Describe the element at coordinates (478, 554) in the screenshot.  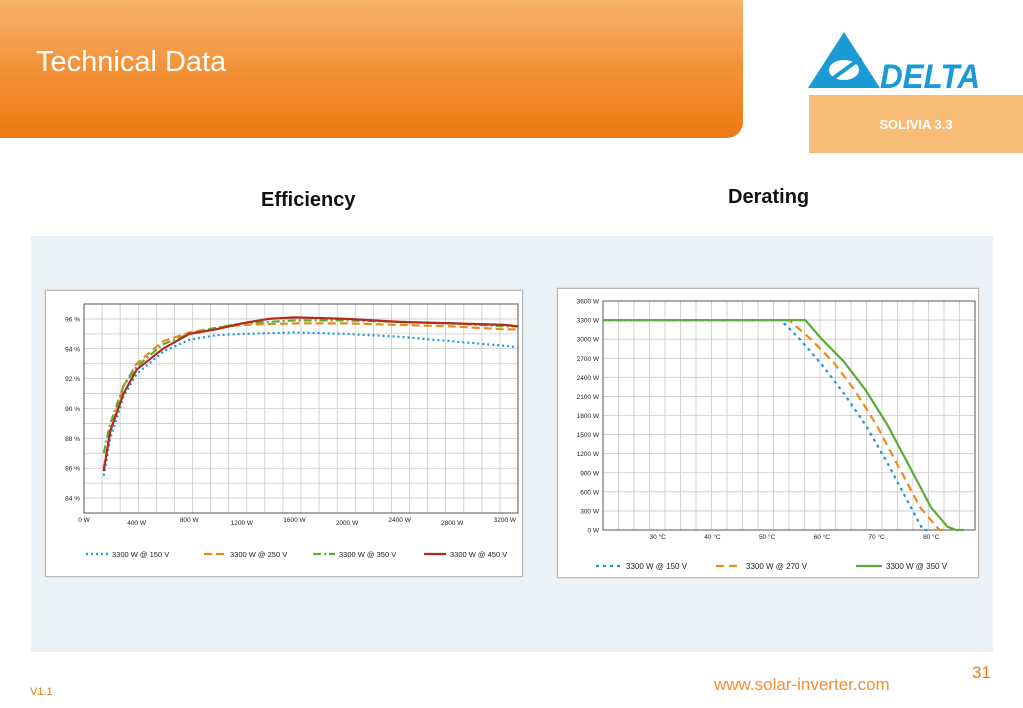
I see `legend-label: 3300 W @ 450 V` at that location.